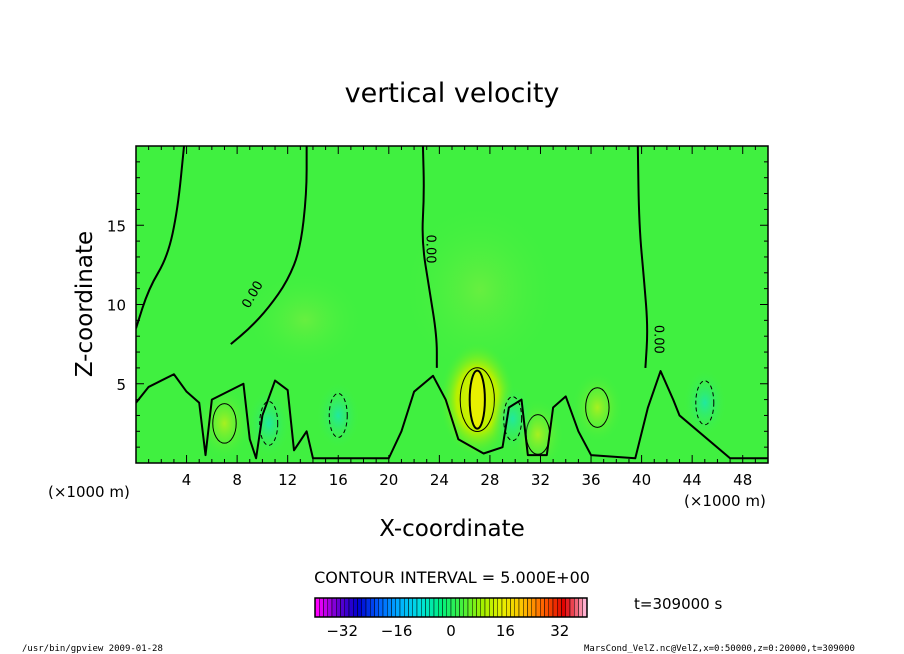 This screenshot has height=654, width=904. I want to click on x-tick-label: 44, so click(692, 480).